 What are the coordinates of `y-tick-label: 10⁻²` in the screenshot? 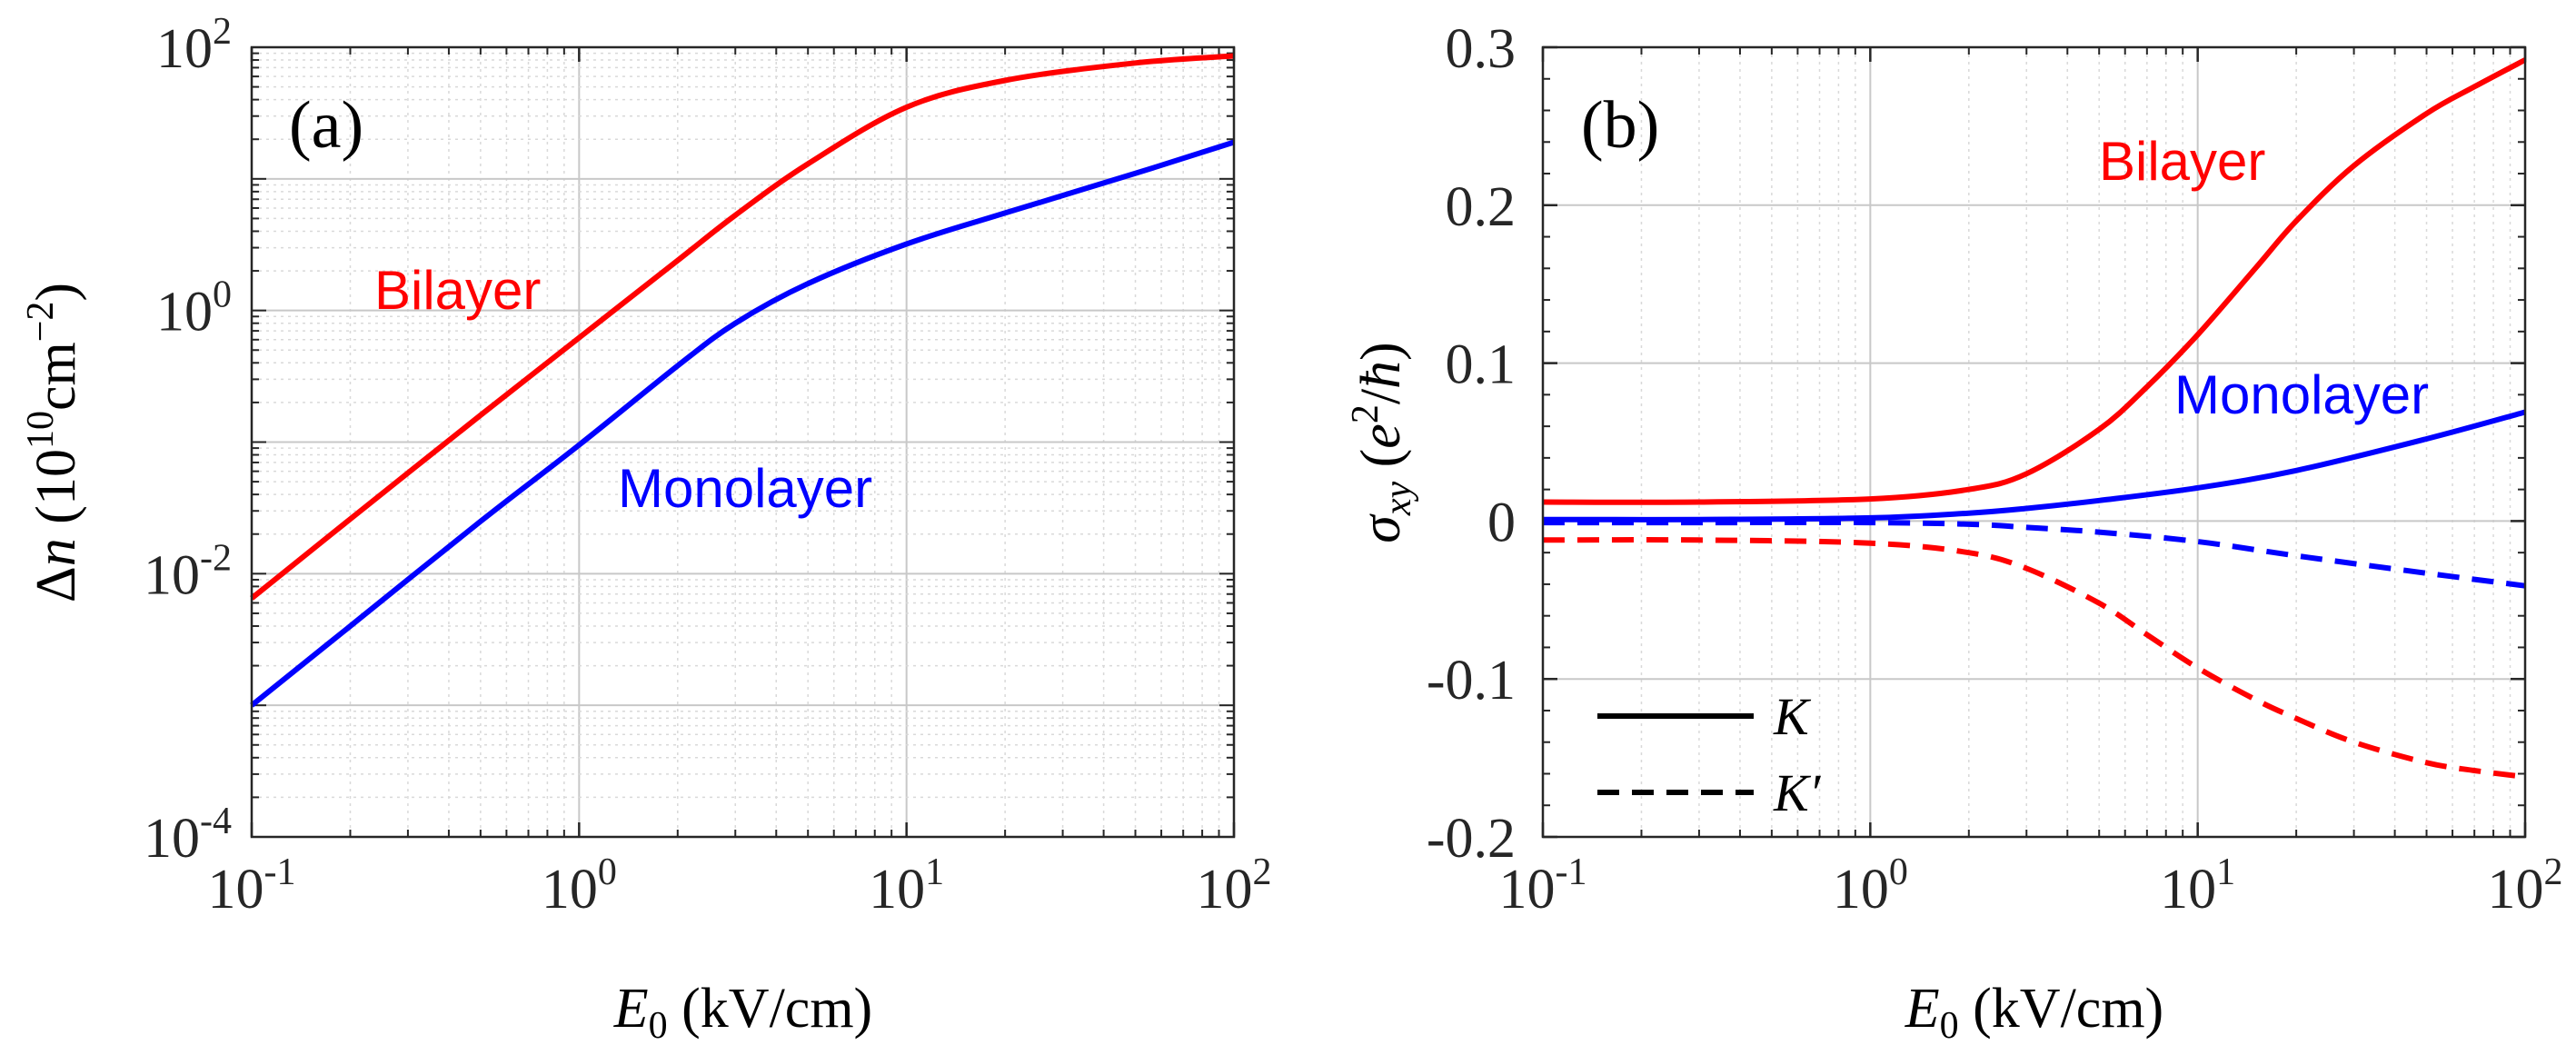 It's located at (188, 571).